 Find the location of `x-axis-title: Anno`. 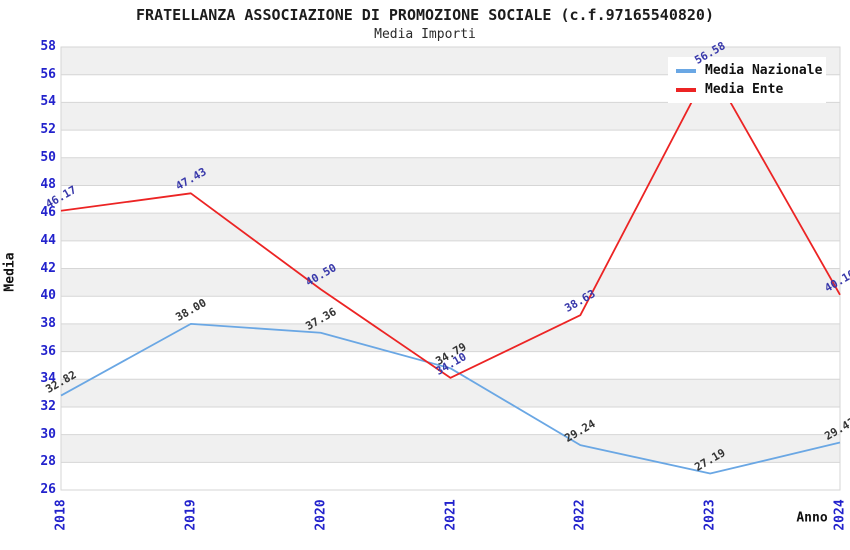

x-axis-title: Anno is located at coordinates (812, 518).